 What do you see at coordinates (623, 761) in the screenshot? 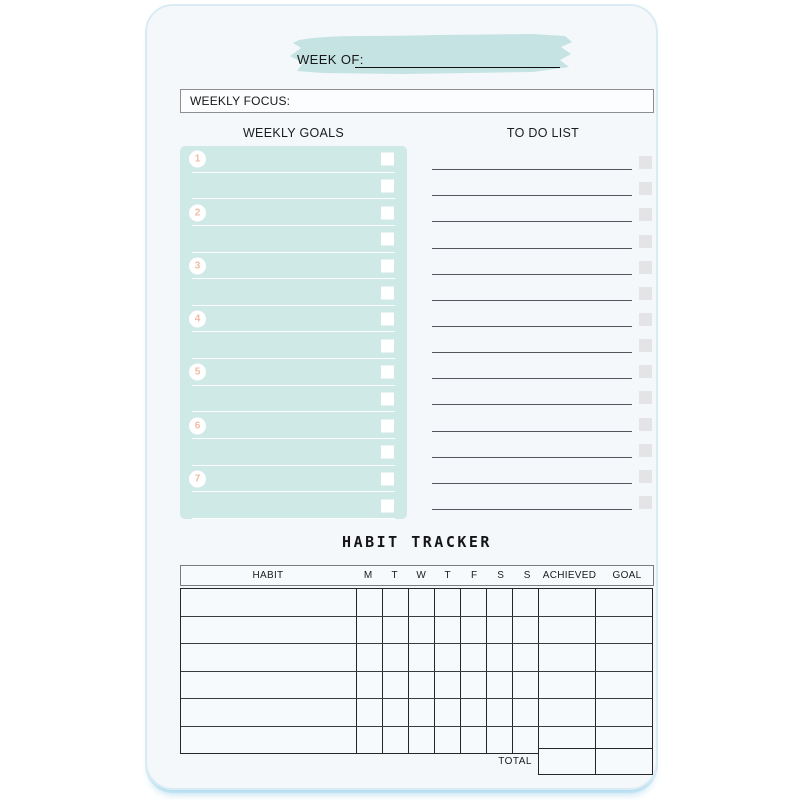
I see `total-goal-cell` at bounding box center [623, 761].